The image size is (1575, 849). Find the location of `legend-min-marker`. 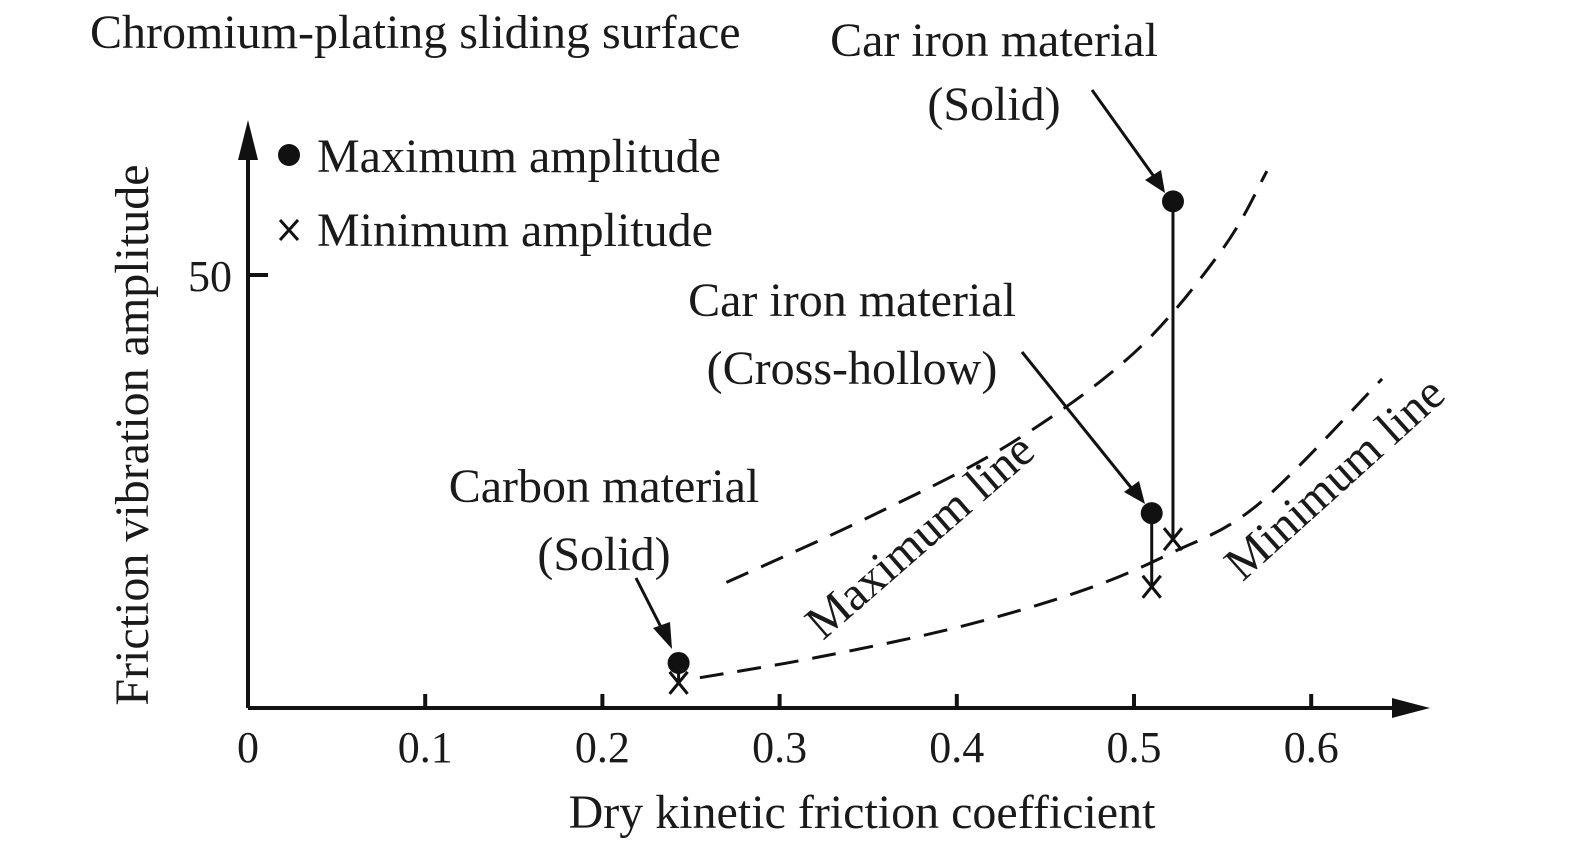

legend-min-marker is located at coordinates (289, 230).